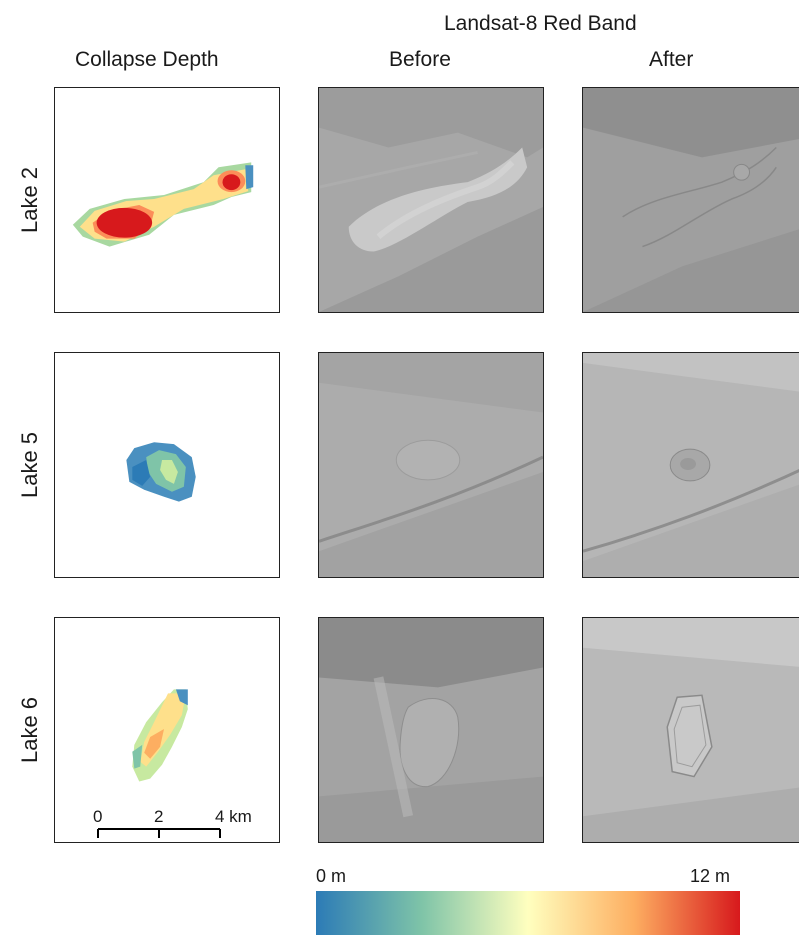  I want to click on column-header-after: After, so click(671, 59).